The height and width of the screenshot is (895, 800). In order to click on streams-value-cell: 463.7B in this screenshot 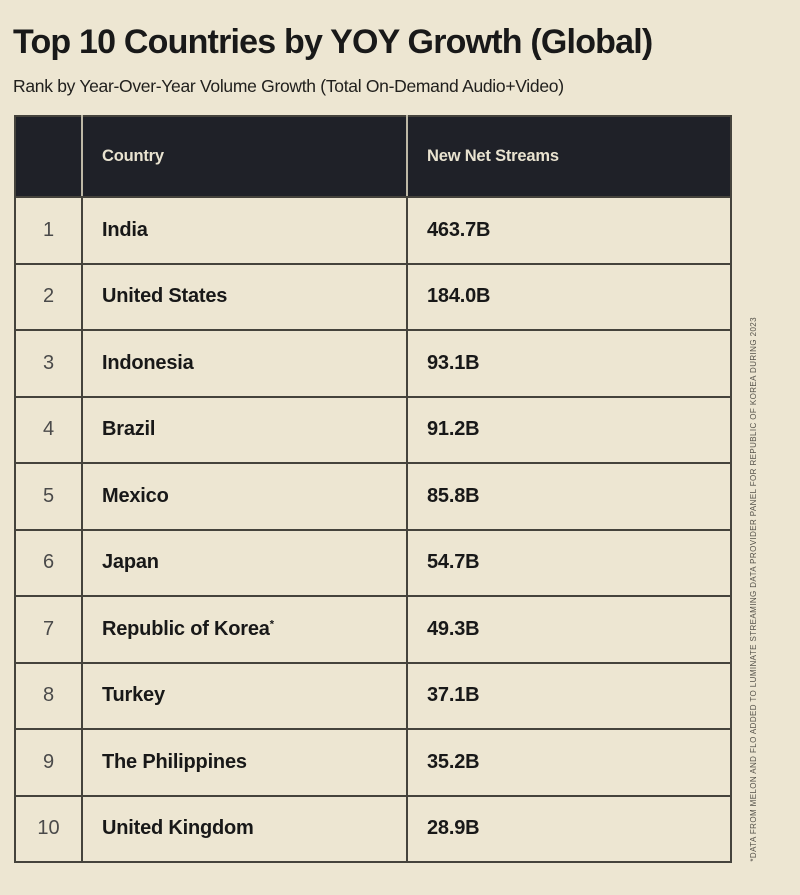, I will do `click(569, 230)`.